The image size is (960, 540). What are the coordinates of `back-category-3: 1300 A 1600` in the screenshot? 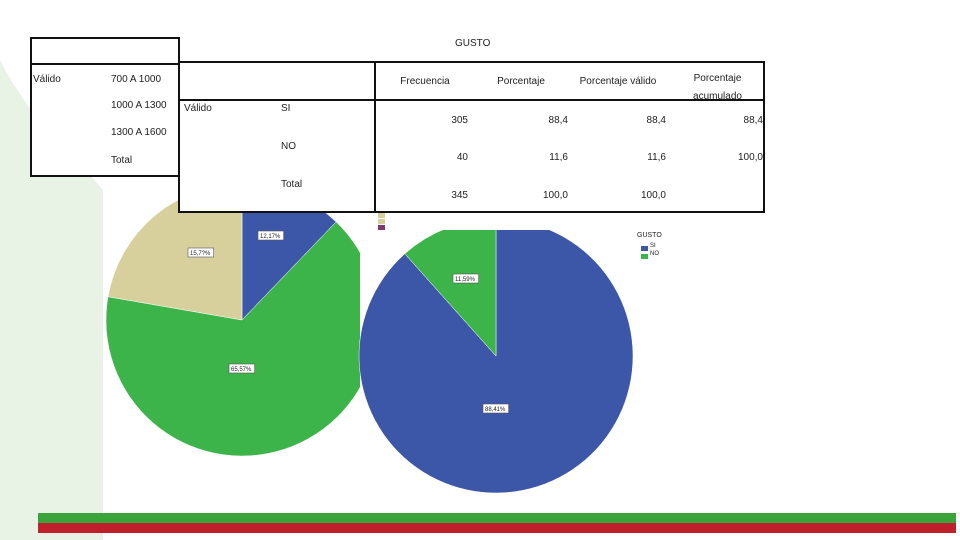 It's located at (139, 132).